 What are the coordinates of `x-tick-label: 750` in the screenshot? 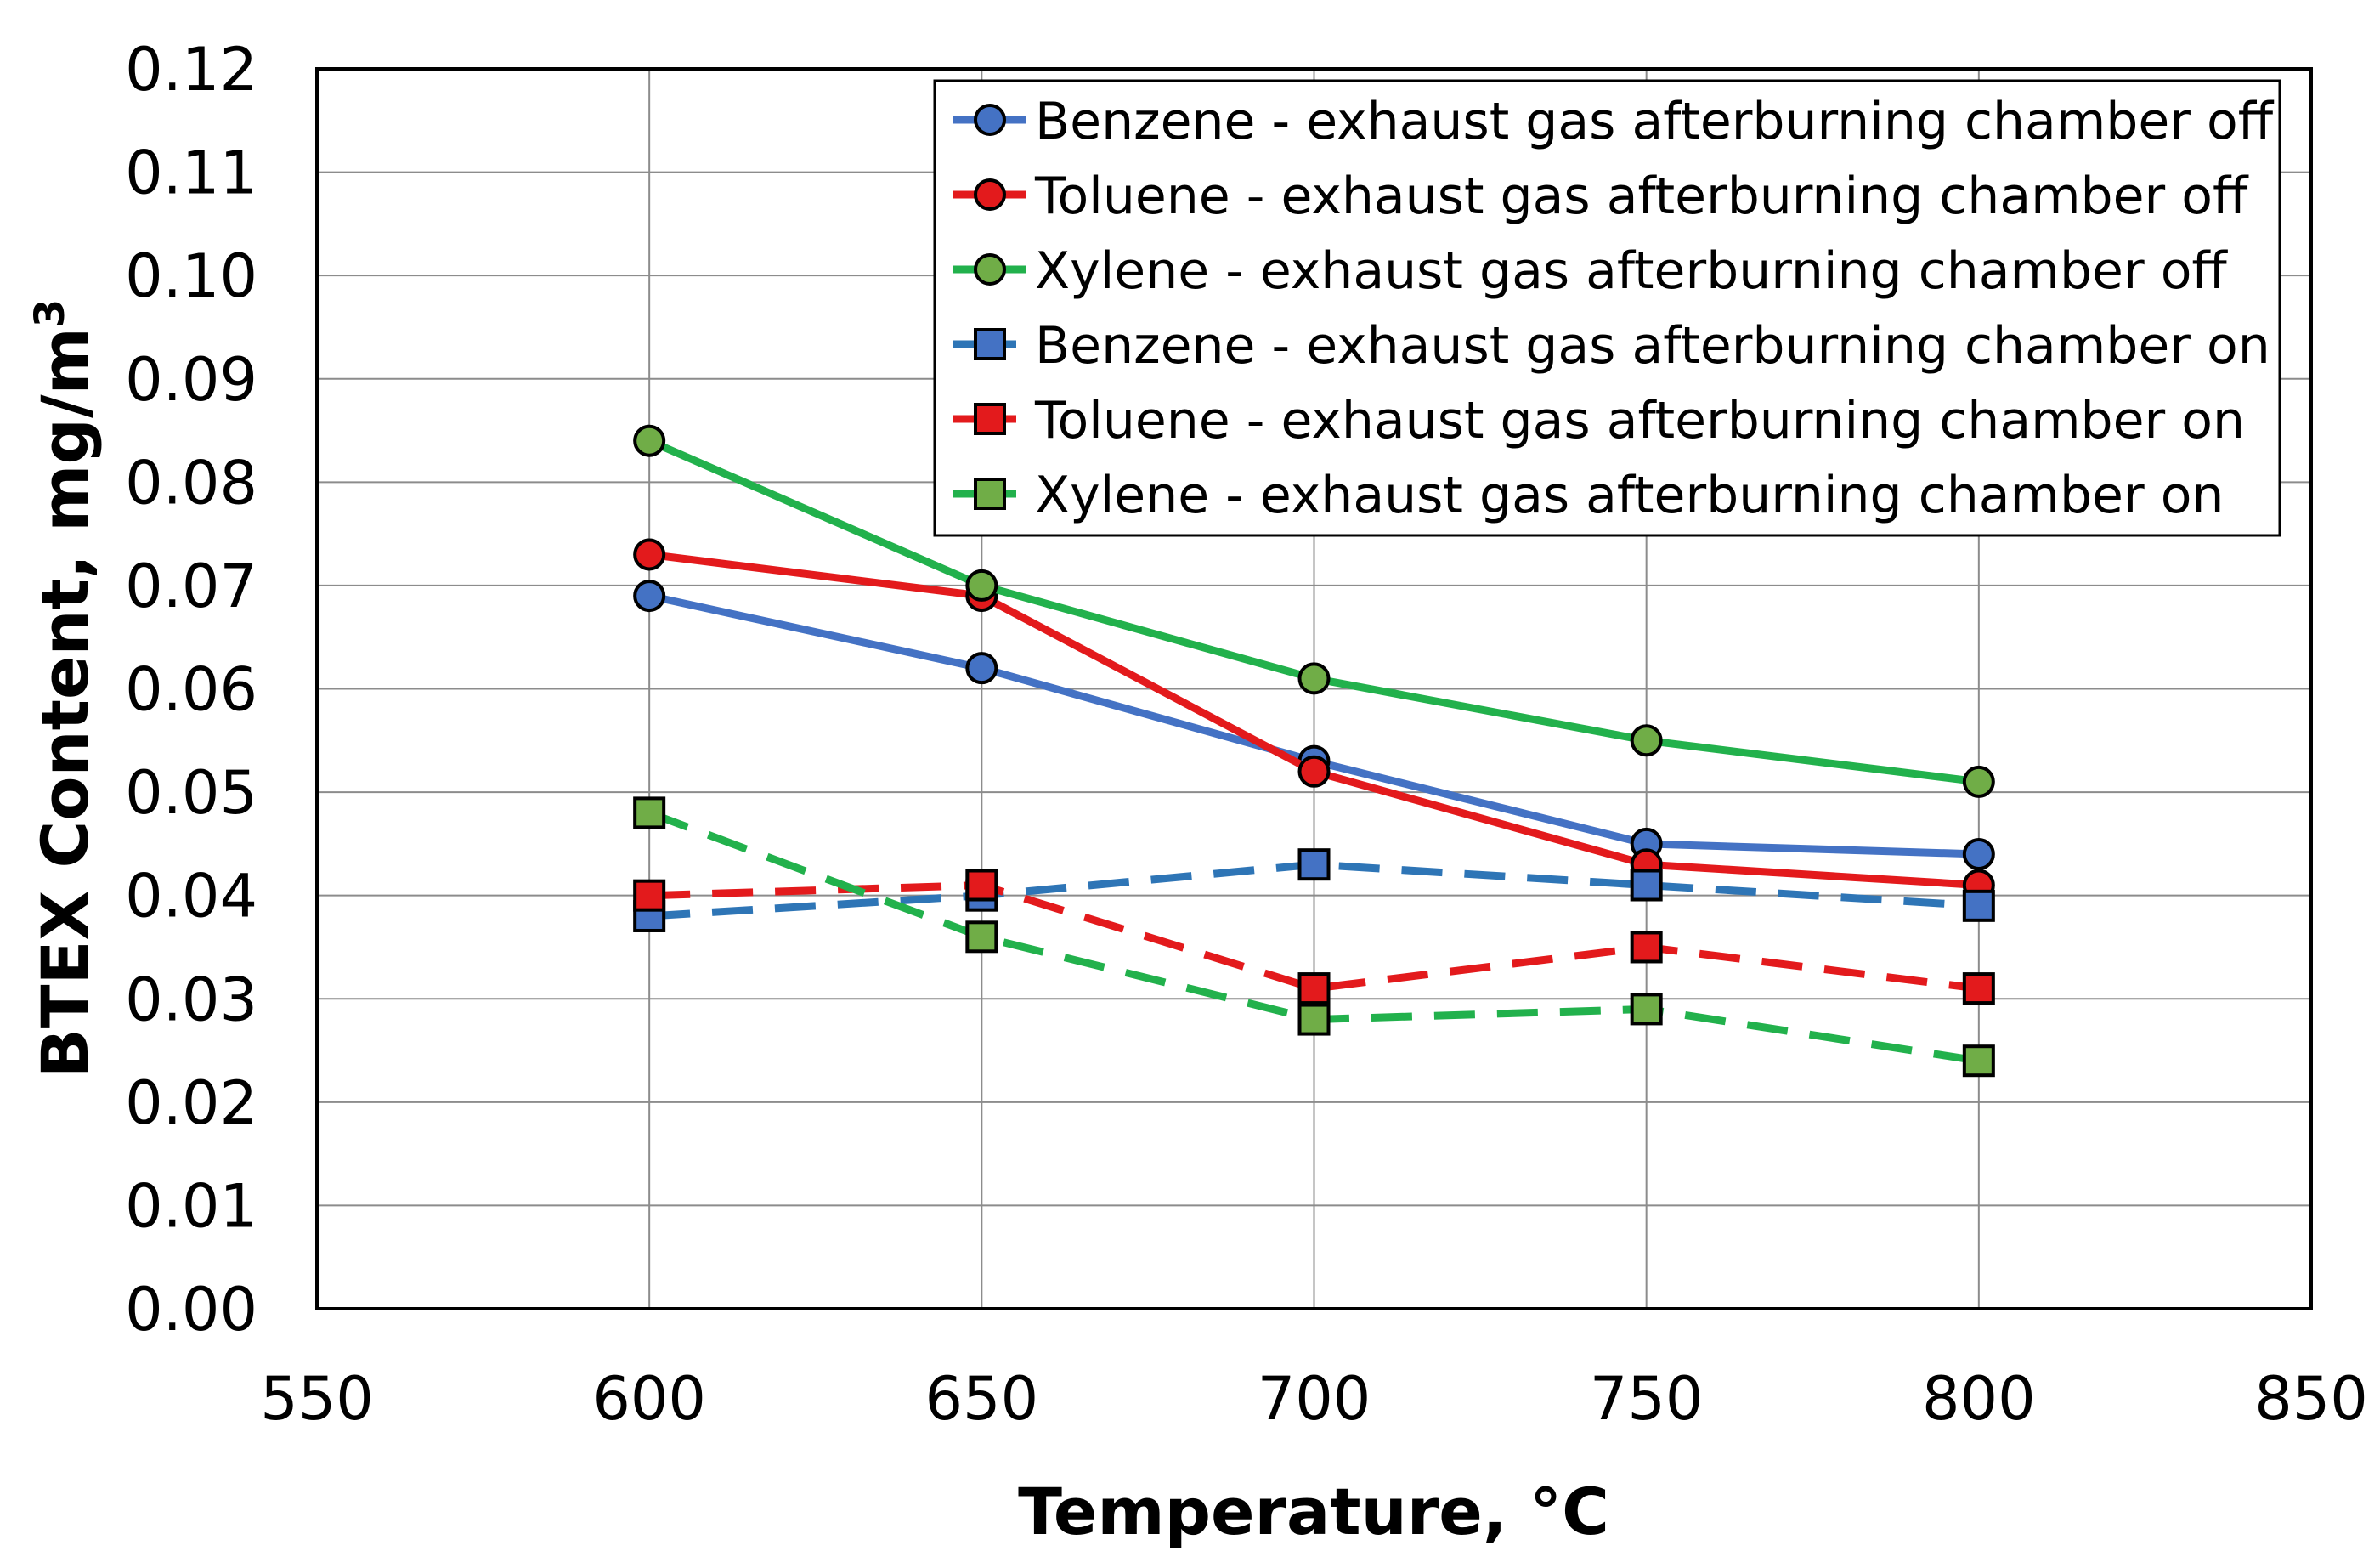 It's located at (1647, 1399).